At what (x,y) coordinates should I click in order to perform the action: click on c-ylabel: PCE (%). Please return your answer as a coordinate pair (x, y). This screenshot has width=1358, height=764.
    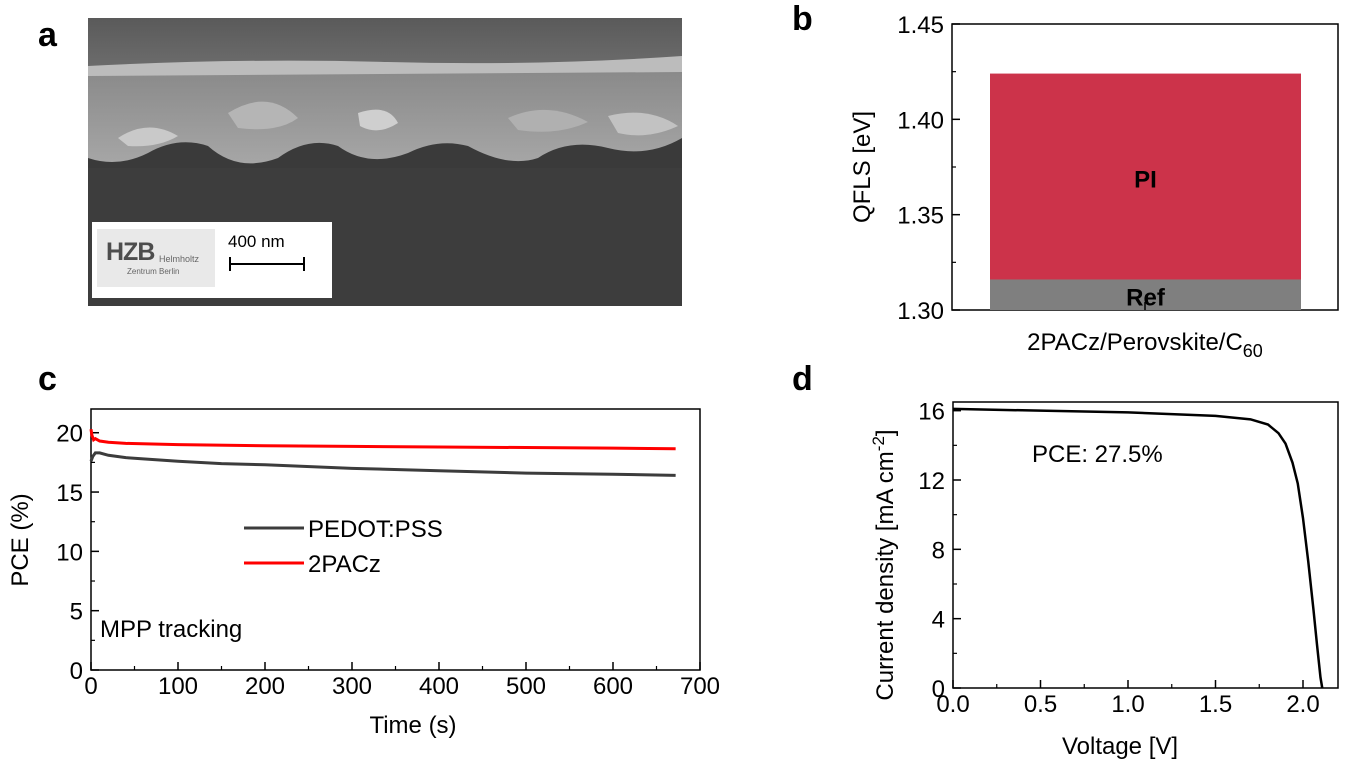
    Looking at the image, I should click on (20, 539).